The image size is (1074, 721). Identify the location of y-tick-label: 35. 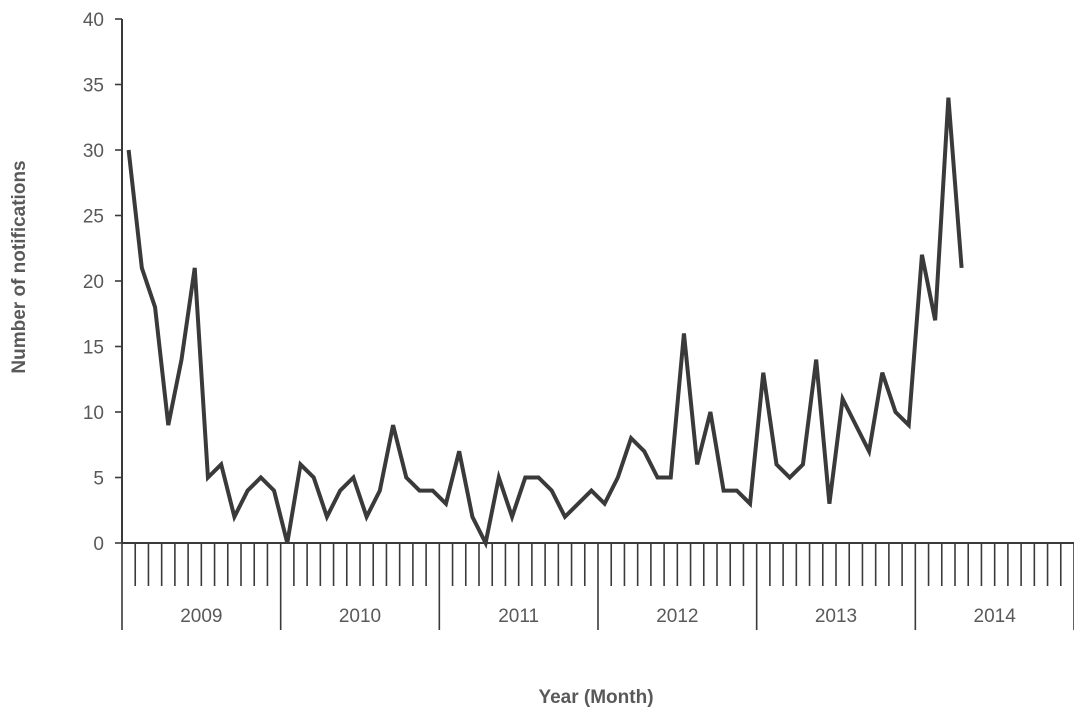
(93, 86).